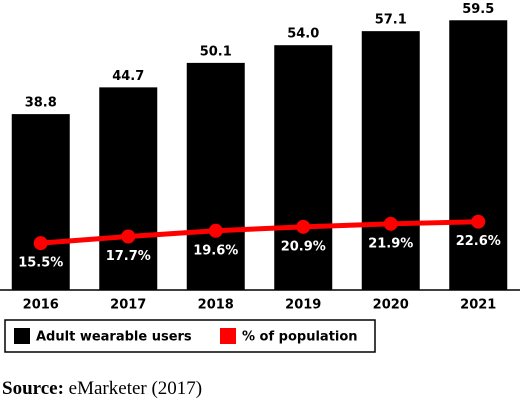 The height and width of the screenshot is (406, 520). Describe the element at coordinates (41, 103) in the screenshot. I see `bar-value-label: 38.8` at that location.